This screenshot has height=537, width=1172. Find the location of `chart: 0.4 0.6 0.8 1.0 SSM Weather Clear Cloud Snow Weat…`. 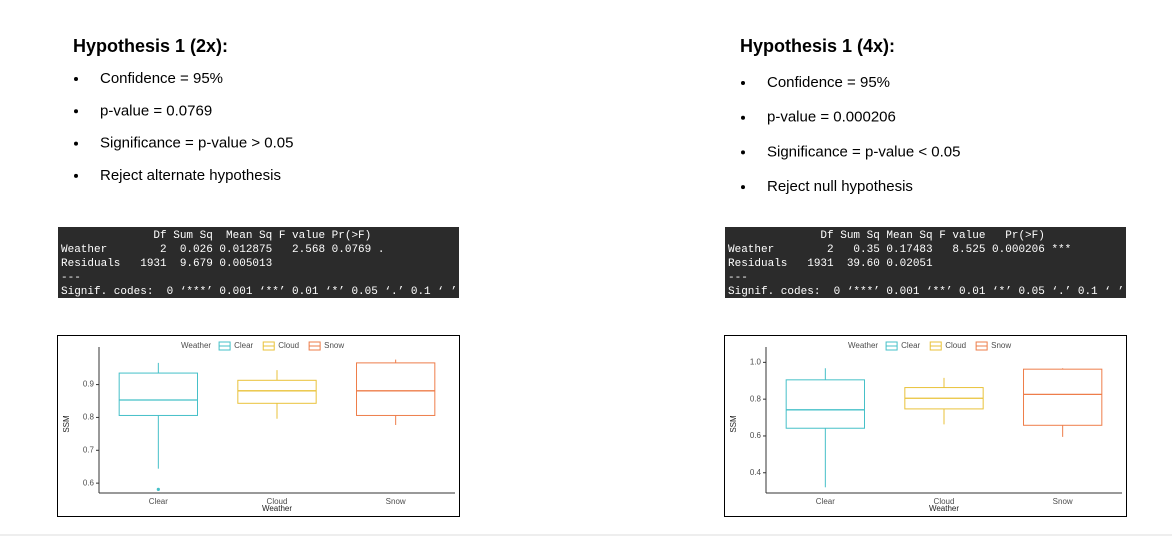

chart: 0.4 0.6 0.8 1.0 SSM Weather Clear Cloud Snow Weat… is located at coordinates (925, 426).